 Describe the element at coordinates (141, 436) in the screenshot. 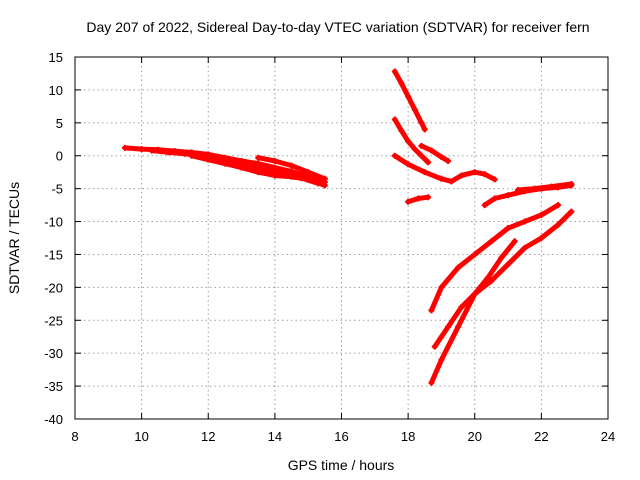

I see `x-tick-label: 10` at that location.